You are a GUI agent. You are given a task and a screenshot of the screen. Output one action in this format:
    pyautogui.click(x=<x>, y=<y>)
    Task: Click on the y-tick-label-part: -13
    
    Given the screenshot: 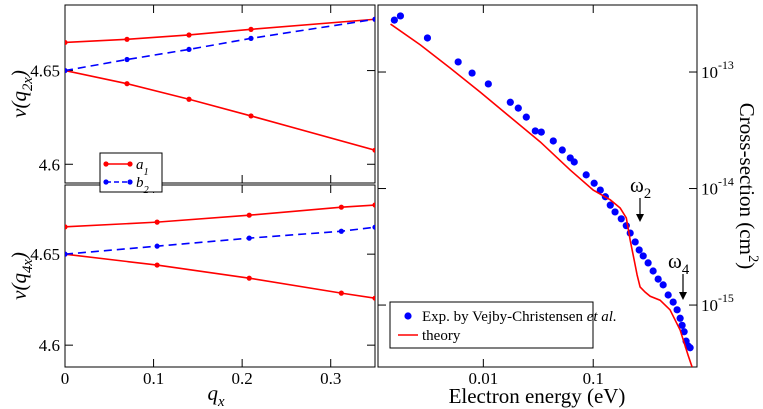 What is the action you would take?
    pyautogui.click(x=726, y=65)
    